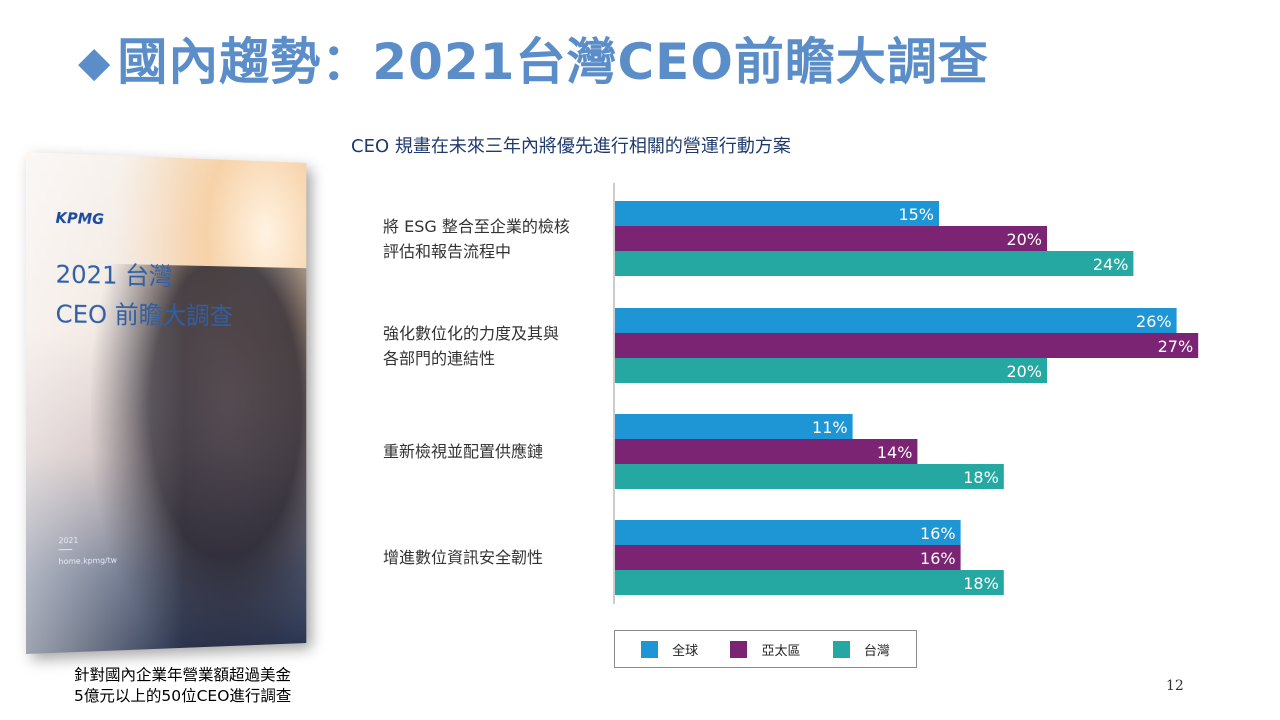 The width and height of the screenshot is (1280, 720). Describe the element at coordinates (781, 651) in the screenshot. I see `legend-label: 亞太區` at that location.